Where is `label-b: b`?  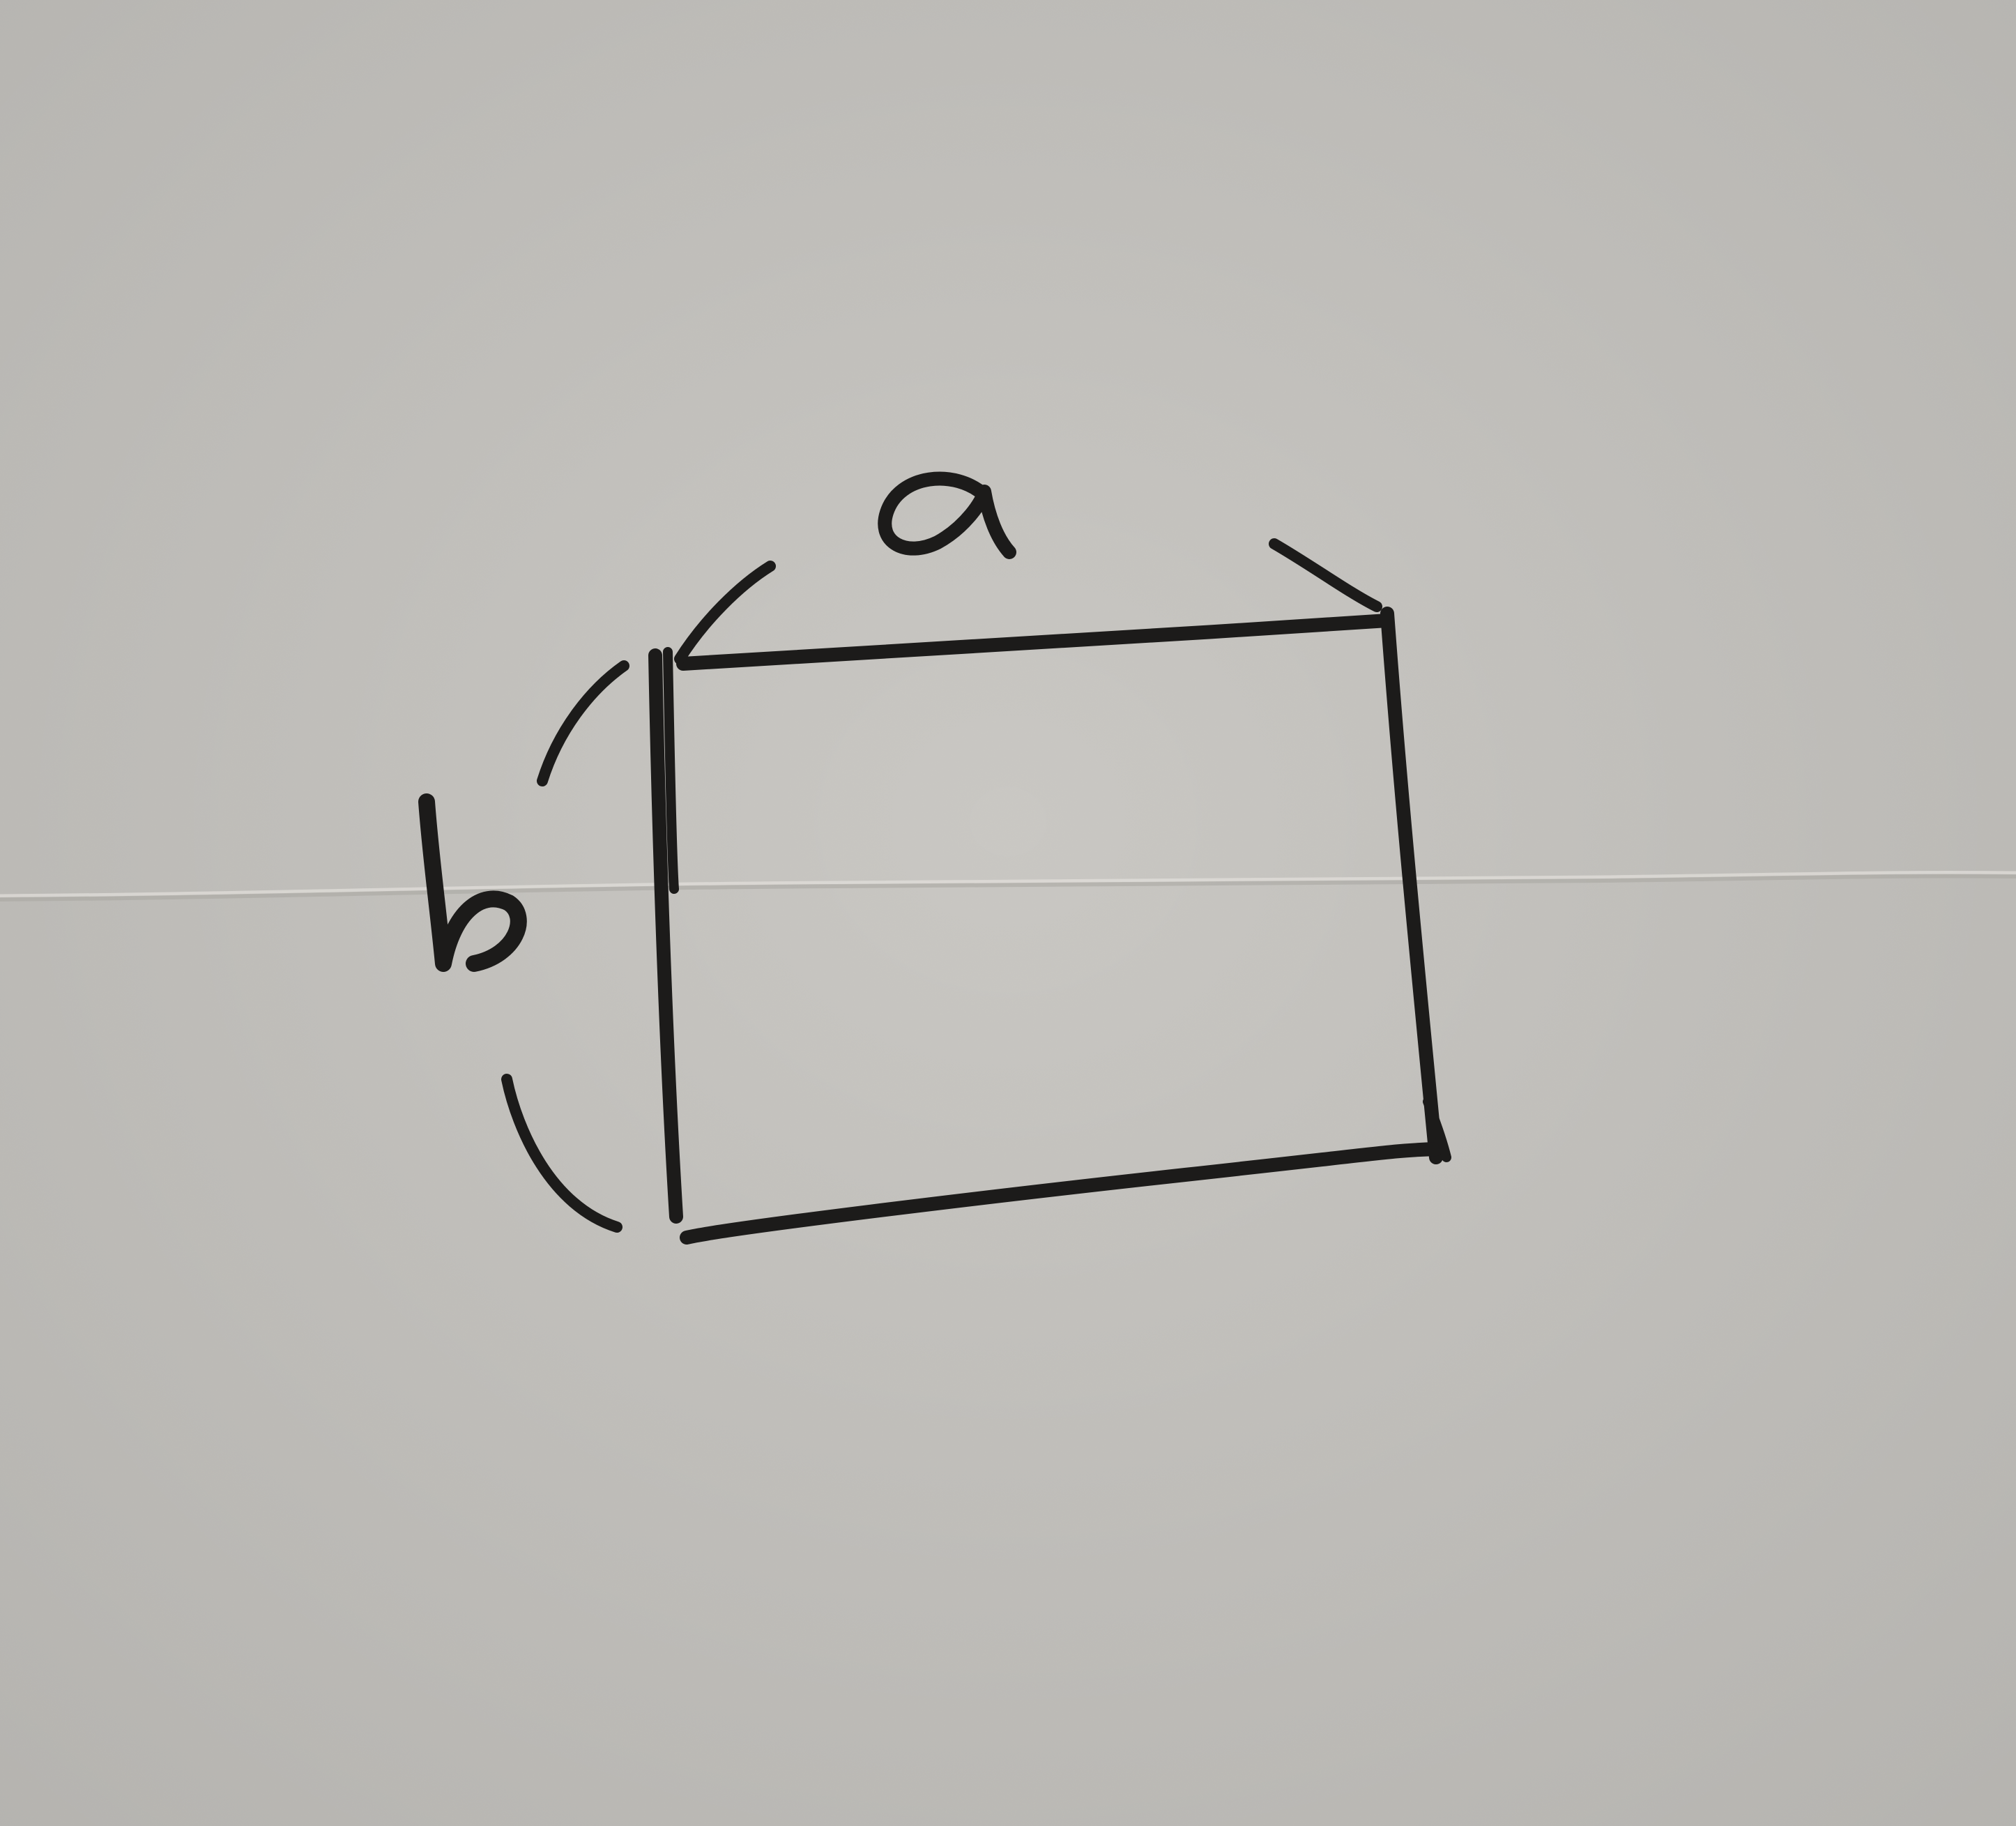
label-b: b is located at coordinates (460, 925).